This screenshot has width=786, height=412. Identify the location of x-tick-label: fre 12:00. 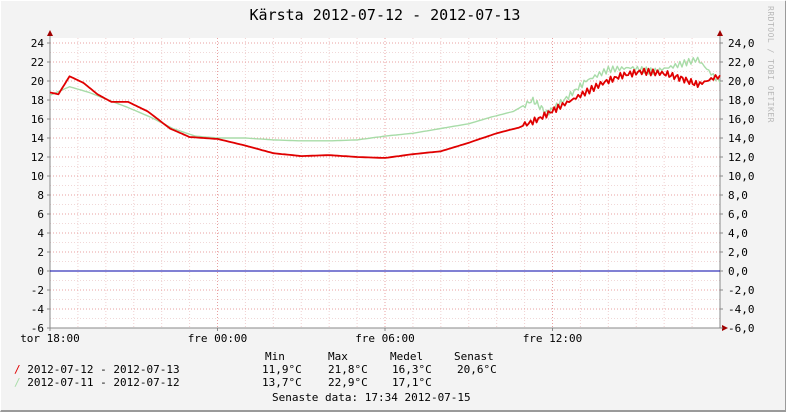
(553, 338).